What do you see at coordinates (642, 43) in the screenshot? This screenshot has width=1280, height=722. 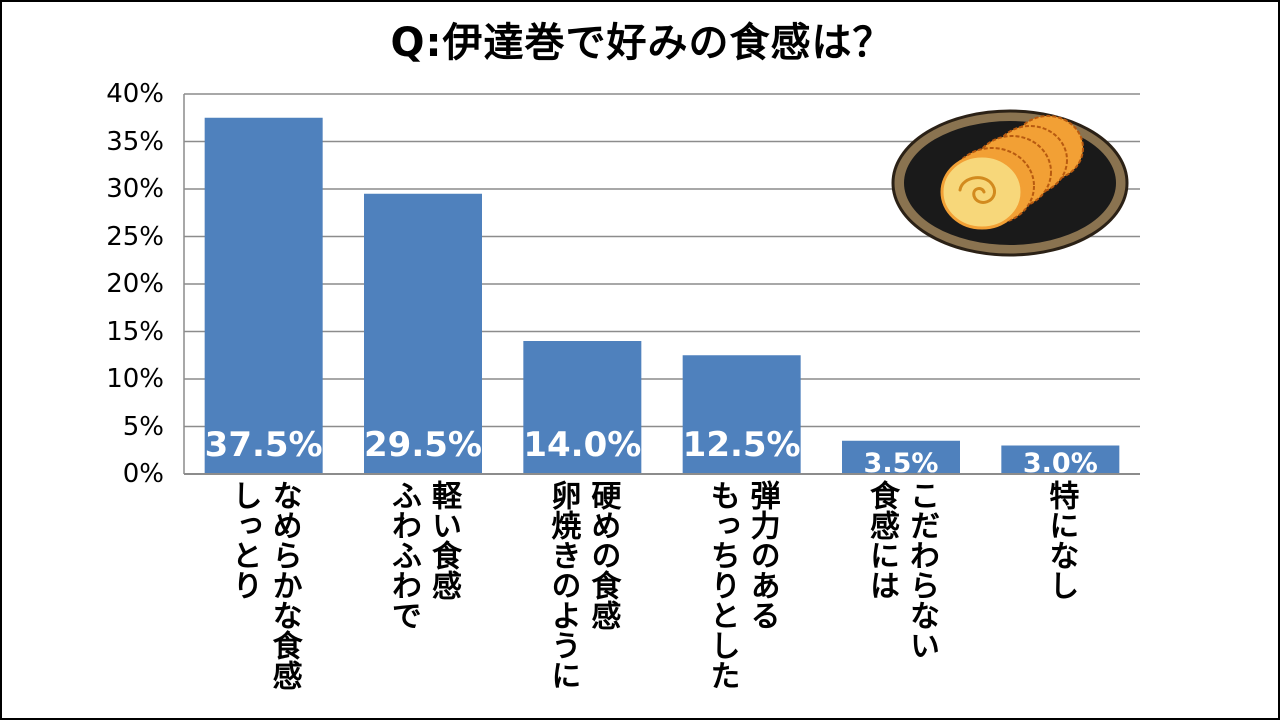 I see `chart-title: Q:伊達巻で好みの食感は？` at bounding box center [642, 43].